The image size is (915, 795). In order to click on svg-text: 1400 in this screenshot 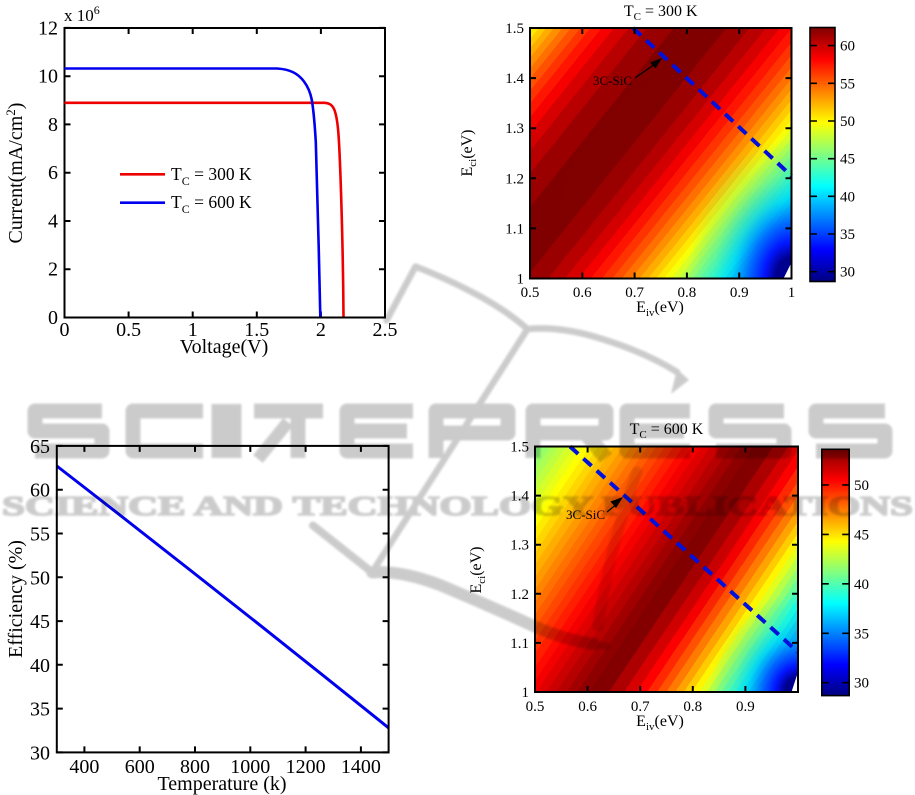, I will do `click(361, 767)`.